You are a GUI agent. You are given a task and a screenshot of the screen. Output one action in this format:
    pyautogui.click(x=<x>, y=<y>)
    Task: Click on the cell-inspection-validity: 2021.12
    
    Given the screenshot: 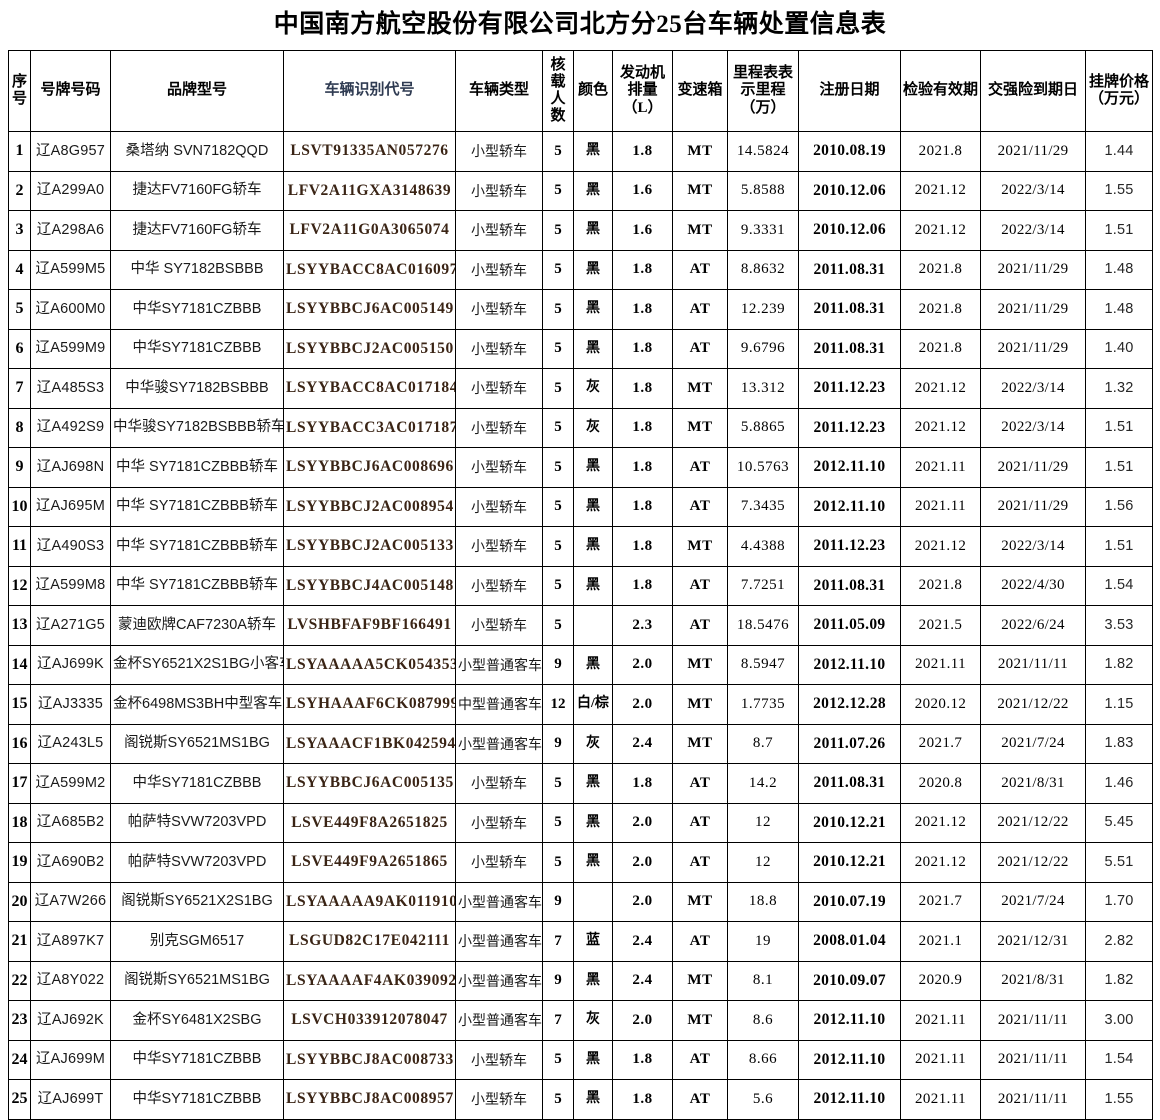 What is the action you would take?
    pyautogui.click(x=940, y=427)
    